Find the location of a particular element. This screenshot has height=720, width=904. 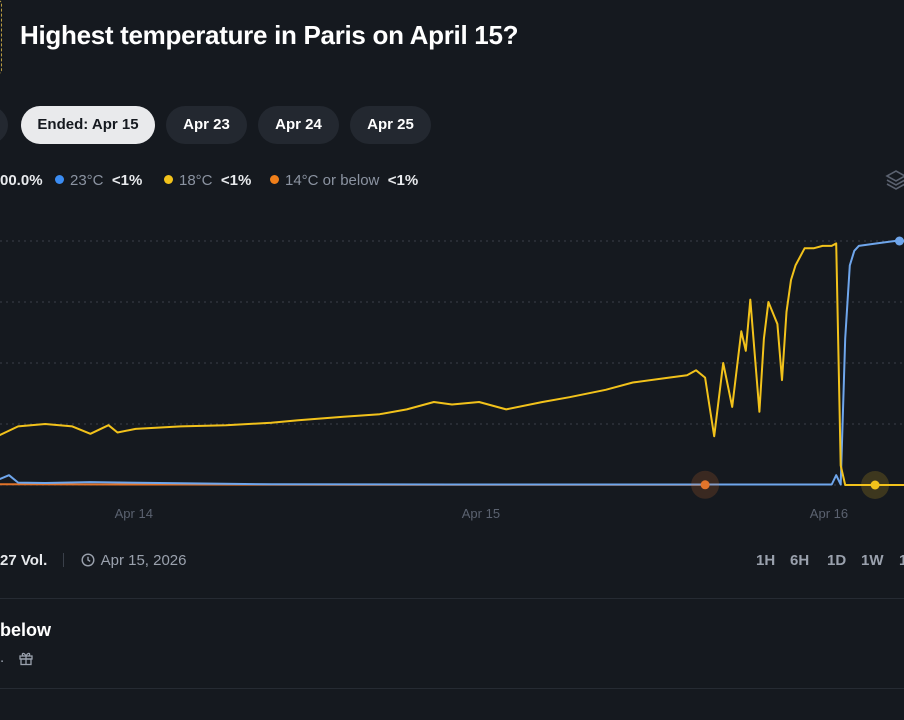

legend-item-14c-or-below: 14°C or below <1% is located at coordinates (344, 180).